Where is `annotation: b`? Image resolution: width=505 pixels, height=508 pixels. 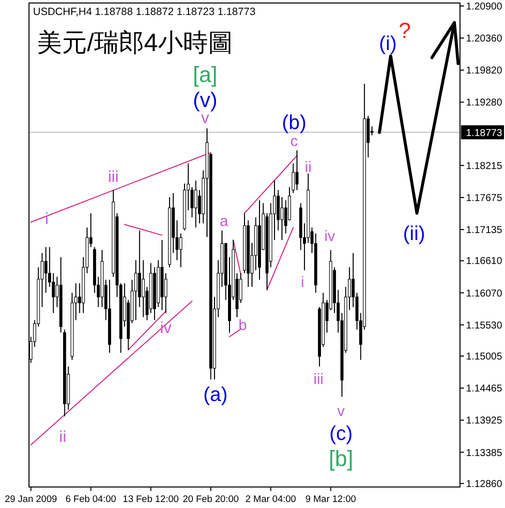 annotation: b is located at coordinates (242, 325).